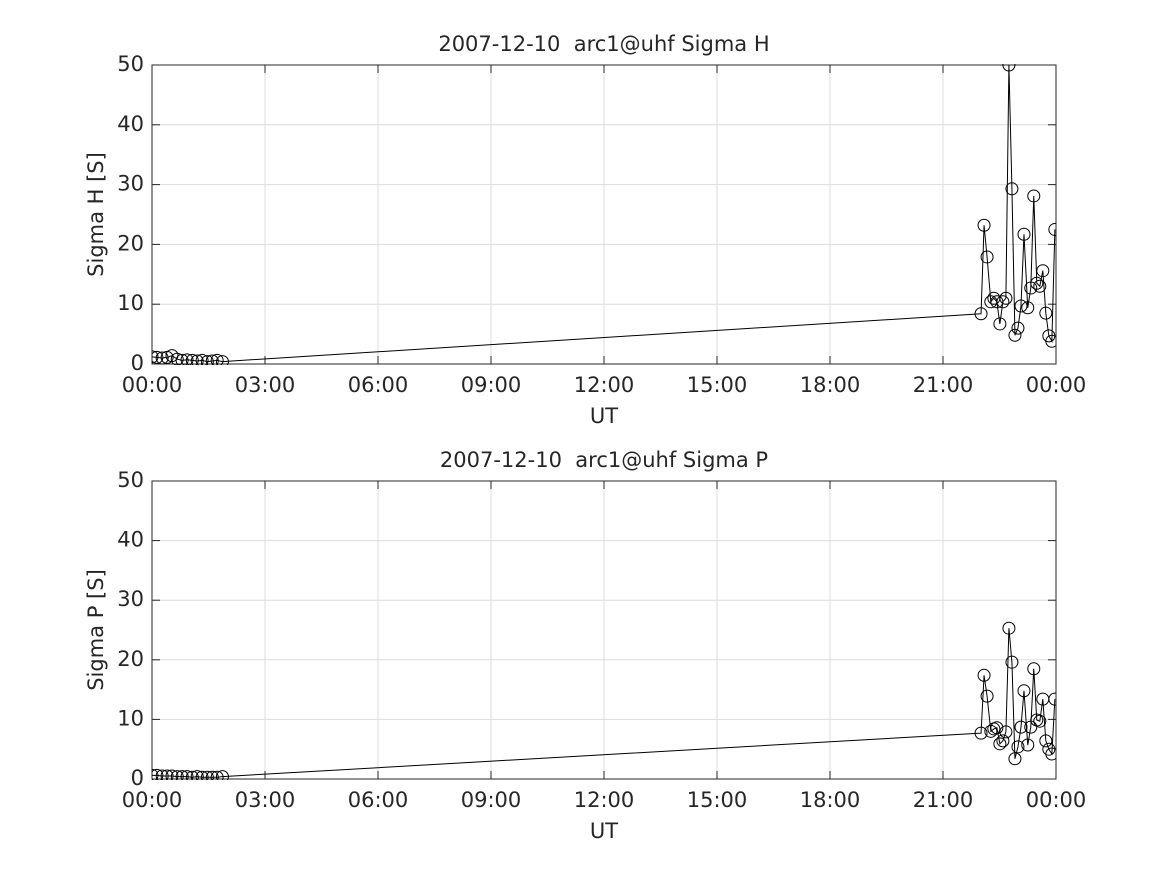 The width and height of the screenshot is (1167, 875). Describe the element at coordinates (603, 44) in the screenshot. I see `chart-title: 2007-12-10 arc1@uhf Sigma H` at that location.